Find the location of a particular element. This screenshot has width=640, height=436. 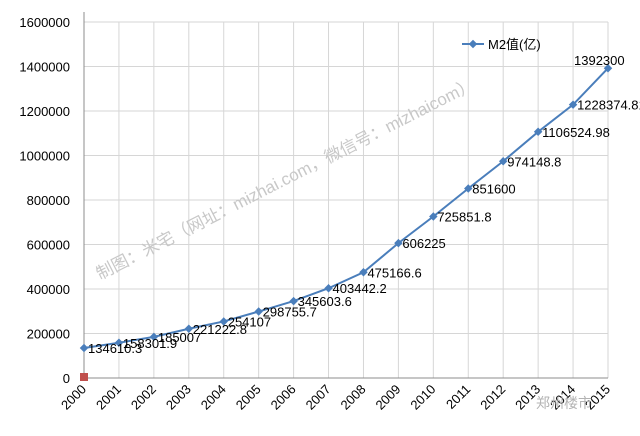

data-label: 134610.3 is located at coordinates (115, 348).